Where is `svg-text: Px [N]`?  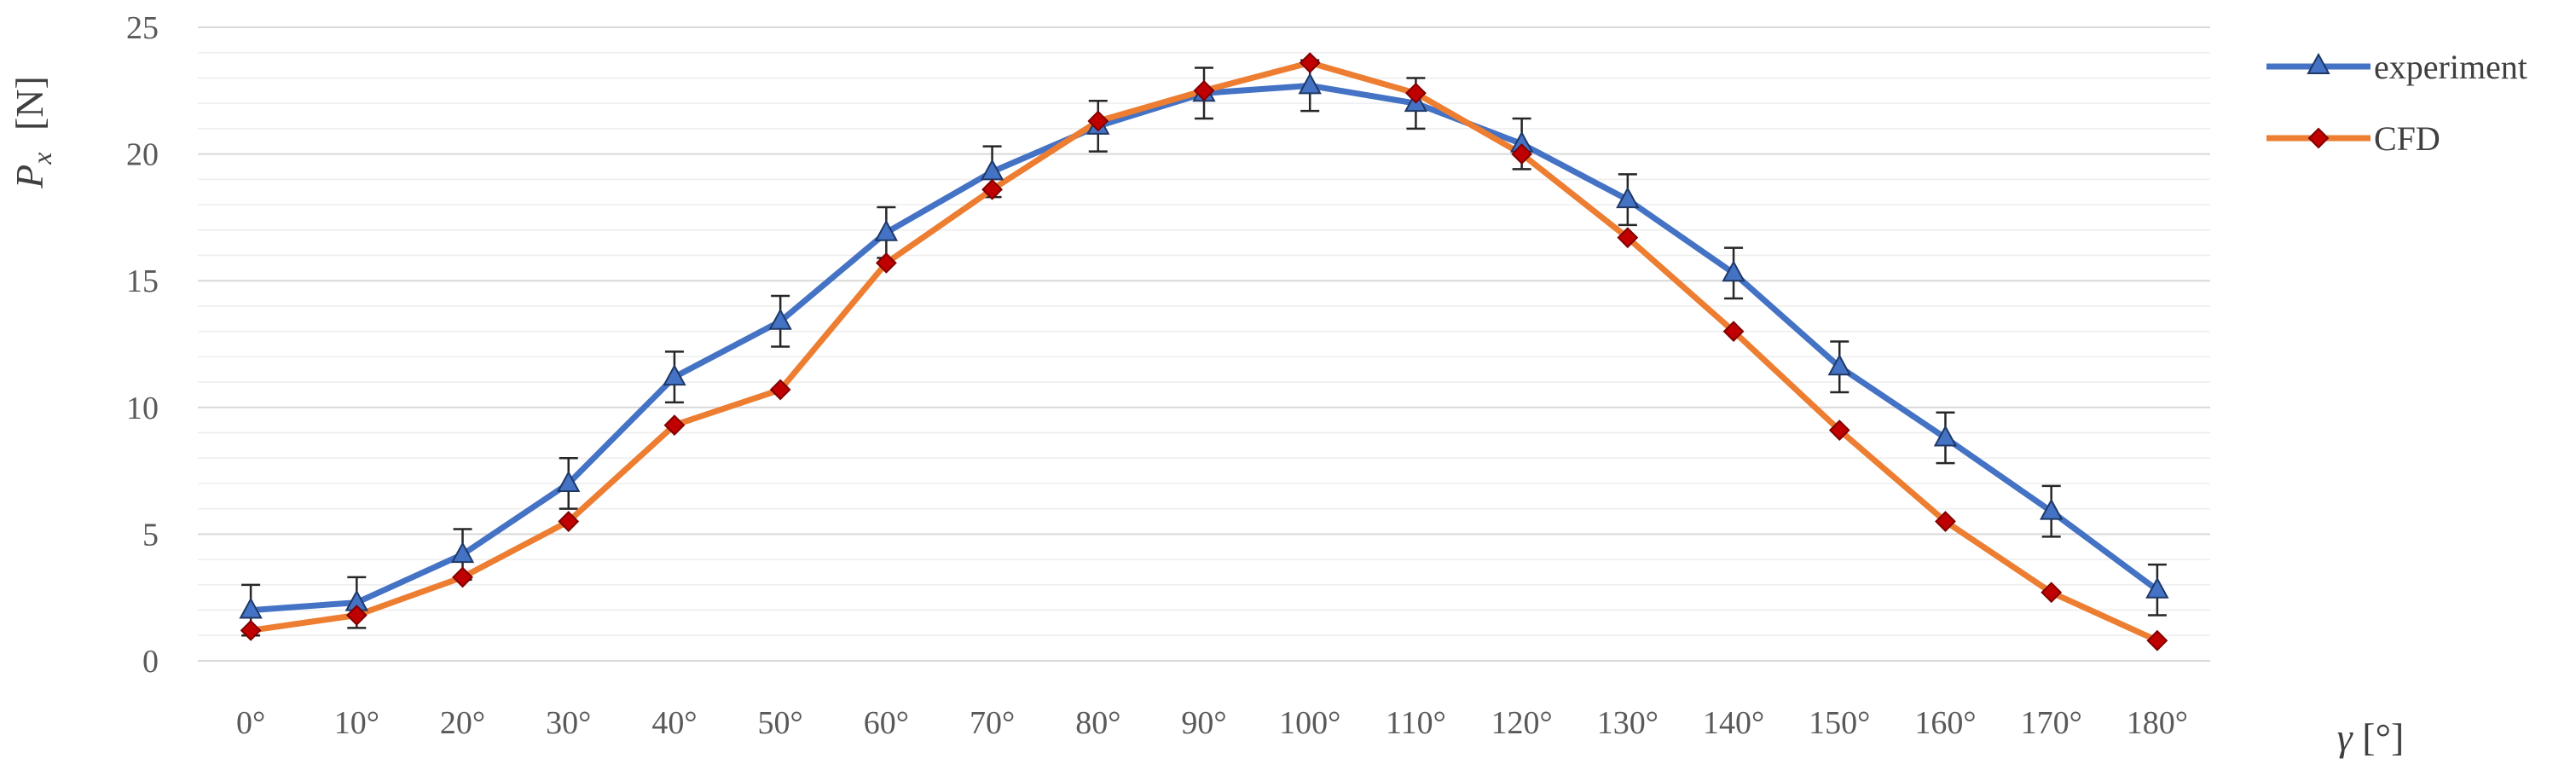
svg-text: Px [N] is located at coordinates (32, 132).